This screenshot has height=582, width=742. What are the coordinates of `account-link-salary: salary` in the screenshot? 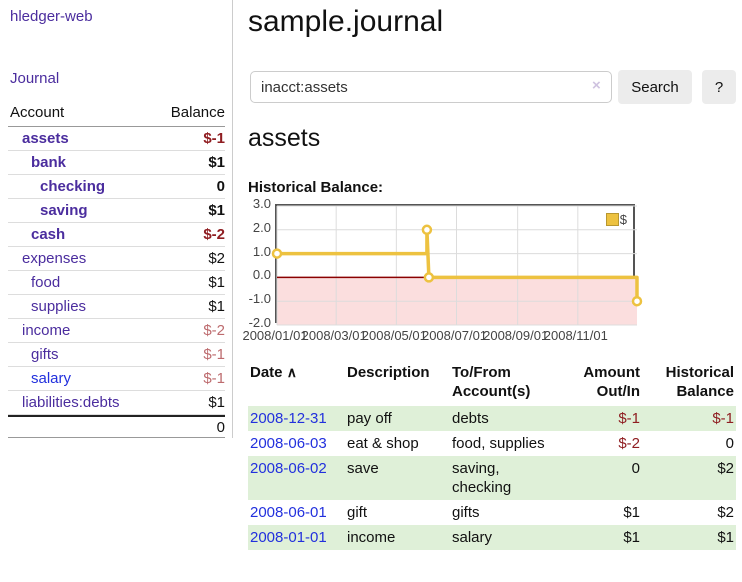 It's located at (51, 378).